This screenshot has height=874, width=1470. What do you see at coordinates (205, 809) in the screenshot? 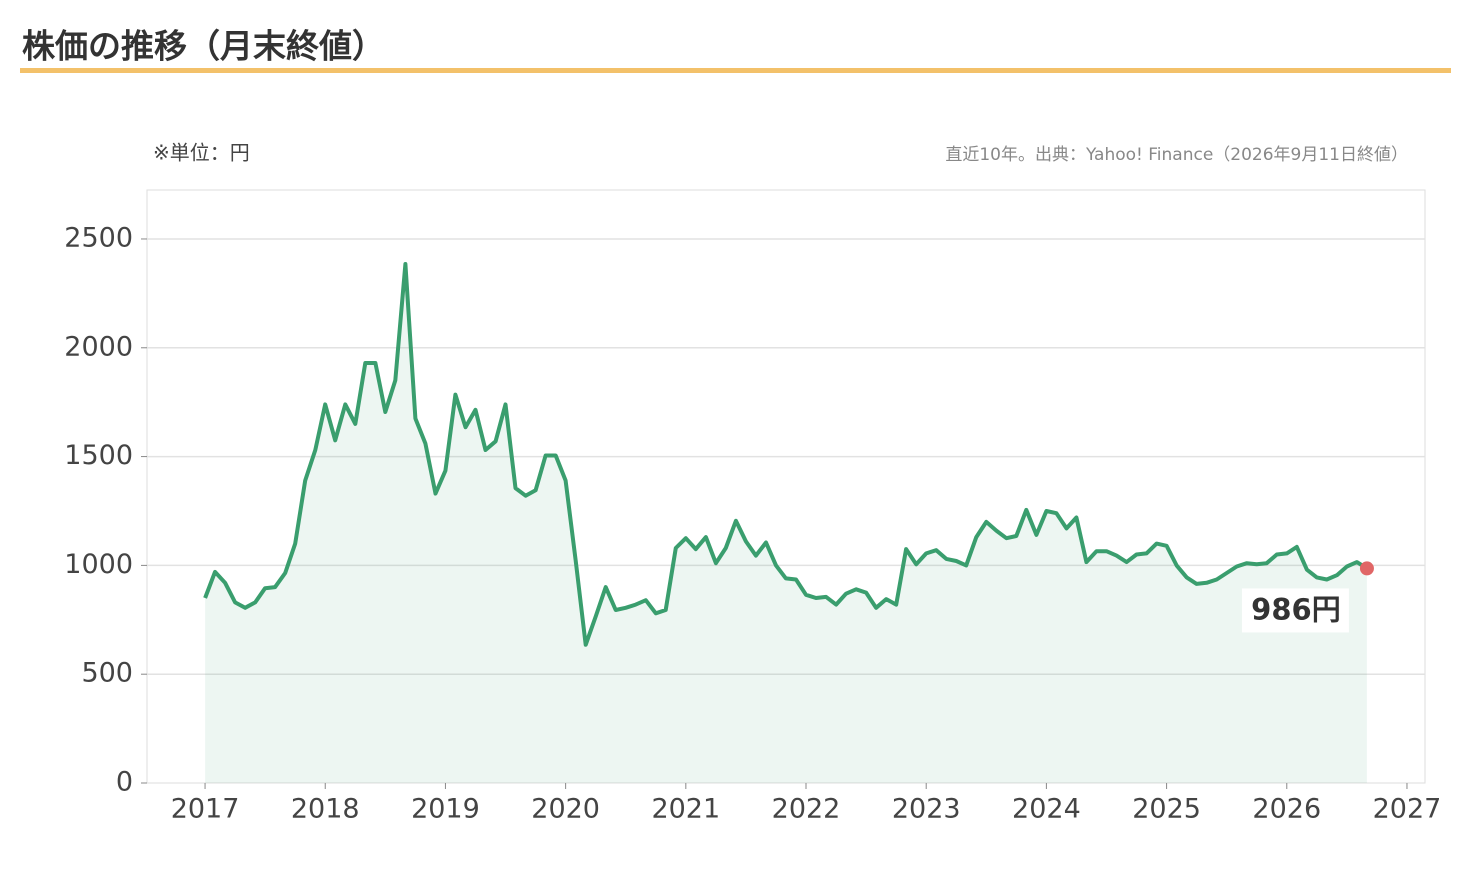
I see `x-tick-label: 2017` at bounding box center [205, 809].